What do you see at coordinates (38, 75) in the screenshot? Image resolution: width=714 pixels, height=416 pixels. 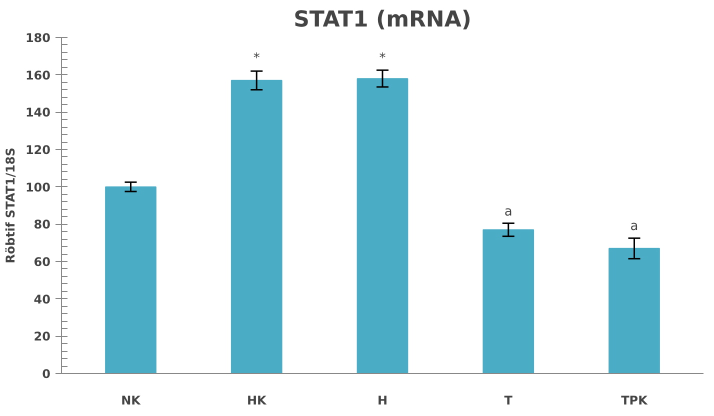 I see `y-tick-label: 160` at bounding box center [38, 75].